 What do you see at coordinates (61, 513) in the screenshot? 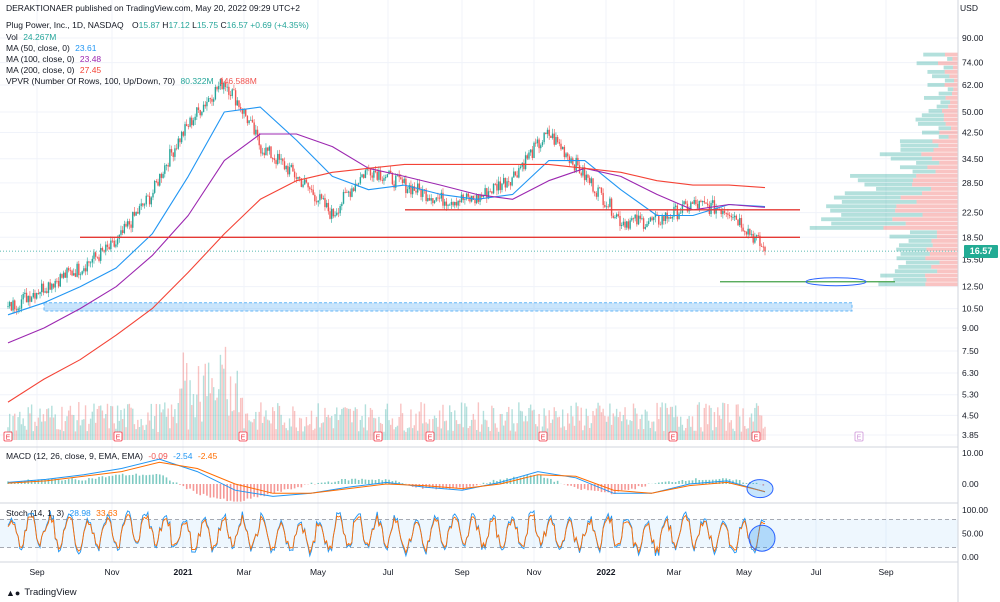
I see `stoch-legend: Stoch (14, 1, 3) 28.98 33.63` at bounding box center [61, 513].